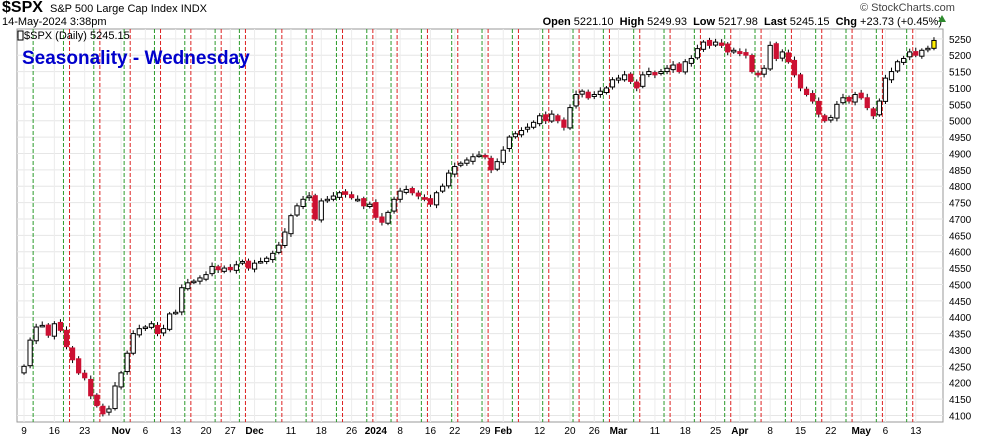 The width and height of the screenshot is (990, 438). What do you see at coordinates (632, 22) in the screenshot?
I see `high-label: High` at bounding box center [632, 22].